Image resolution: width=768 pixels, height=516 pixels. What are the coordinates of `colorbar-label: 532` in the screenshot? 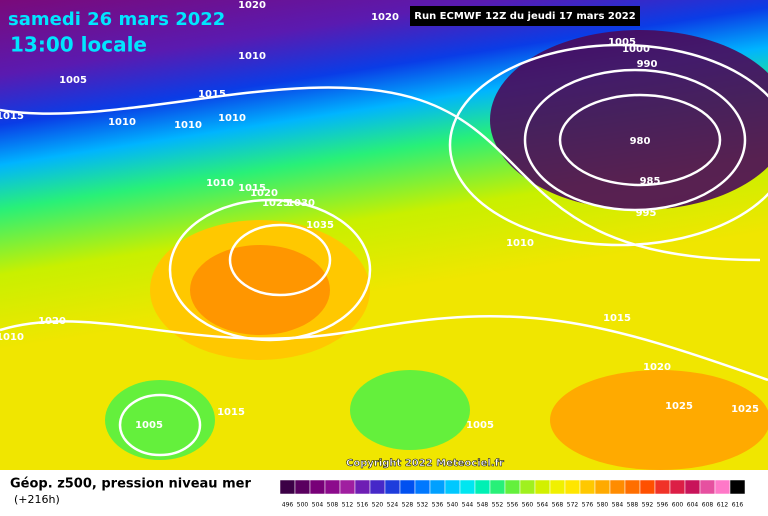 It's located at (423, 505).